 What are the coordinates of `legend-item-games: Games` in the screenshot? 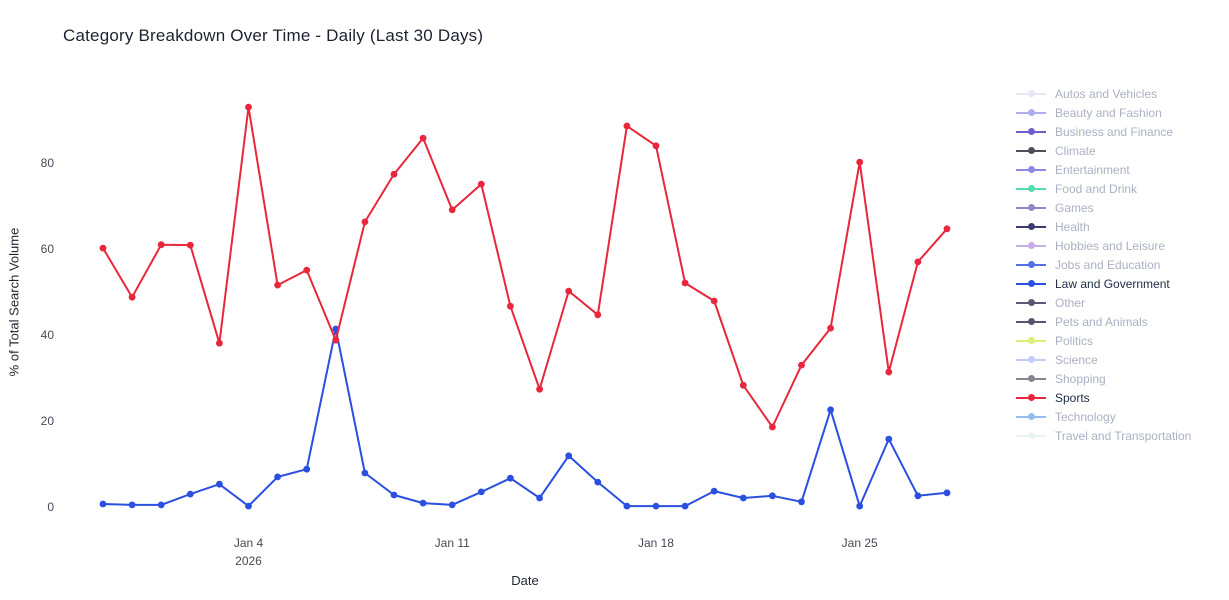 It's located at (1103, 207).